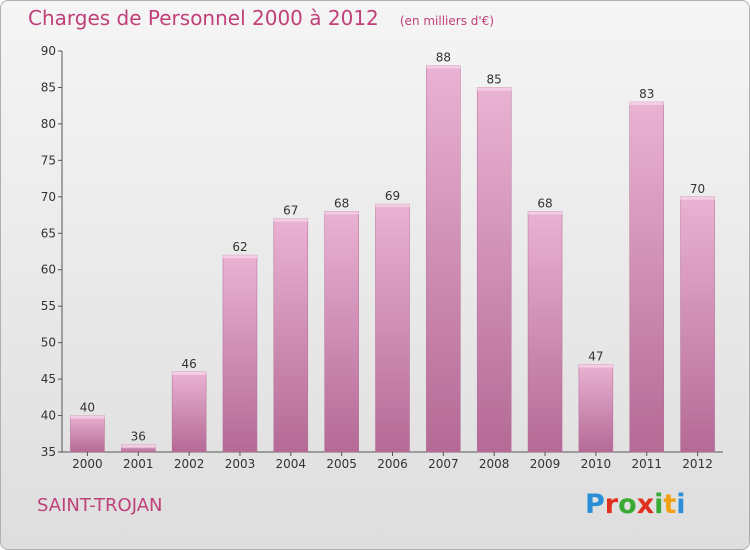 The image size is (750, 550). What do you see at coordinates (189, 412) in the screenshot?
I see `bar-2002` at bounding box center [189, 412].